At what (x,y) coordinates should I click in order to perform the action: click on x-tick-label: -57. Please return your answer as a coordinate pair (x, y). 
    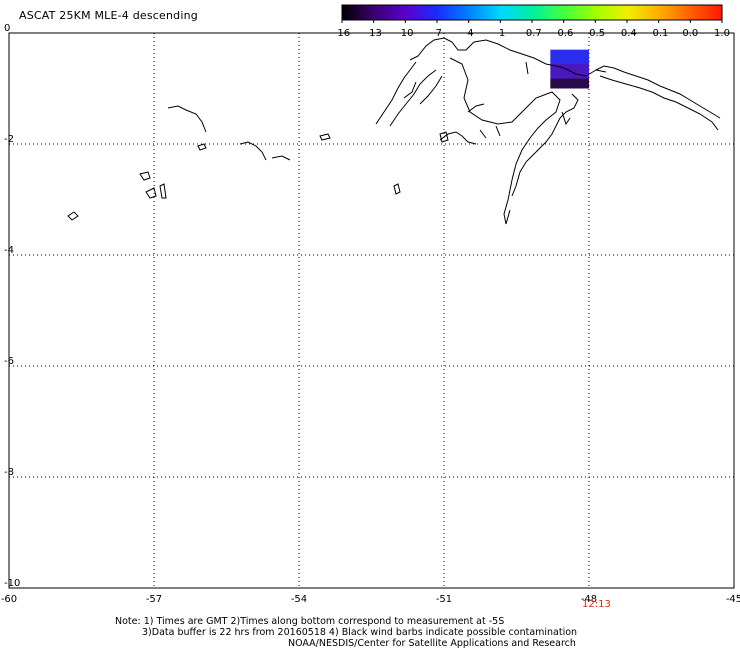
    Looking at the image, I should click on (154, 599).